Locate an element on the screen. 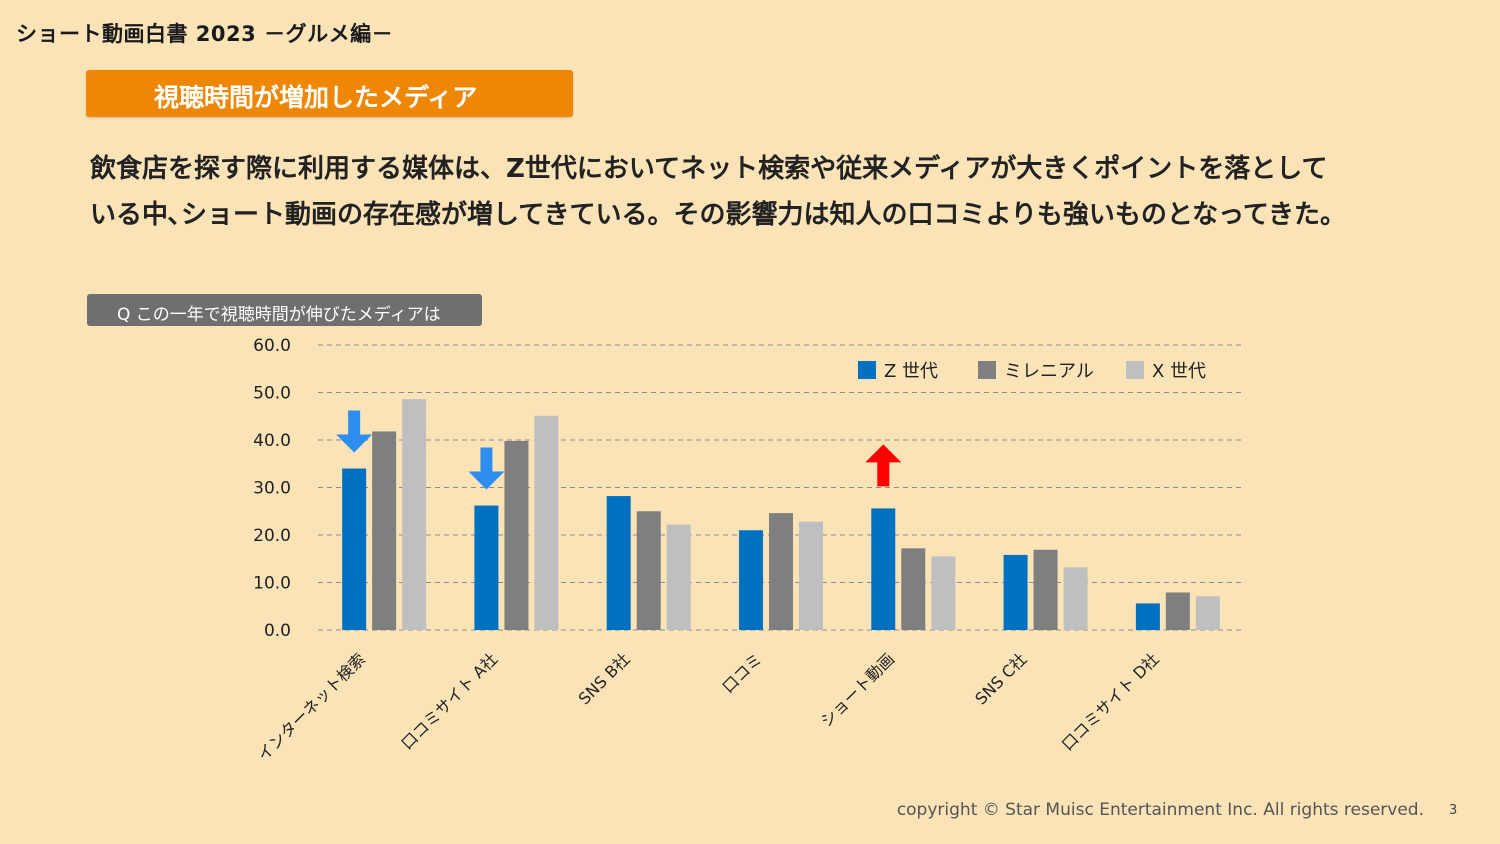 Image resolution: width=1500 pixels, height=844 pixels. x-category-label: 口コミサイト A社 is located at coordinates (449, 701).